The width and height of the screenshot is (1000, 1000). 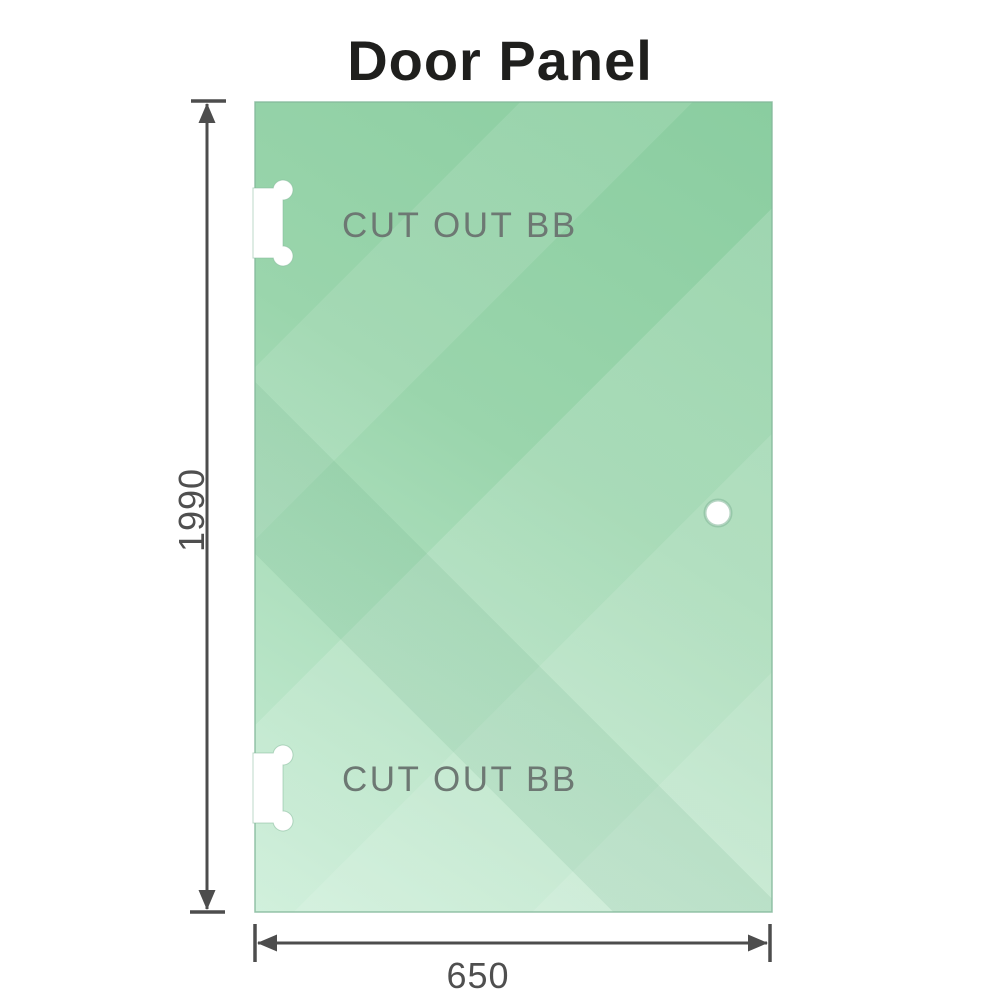 I want to click on height-dim-arrow-up, so click(x=207, y=113).